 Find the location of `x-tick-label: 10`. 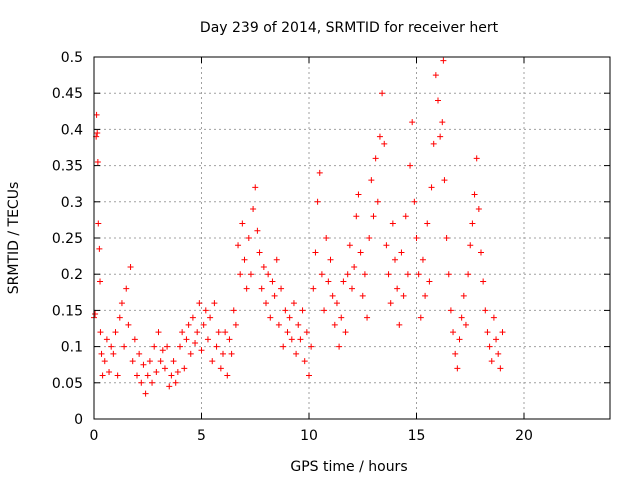

x-tick-label: 10 is located at coordinates (309, 436).